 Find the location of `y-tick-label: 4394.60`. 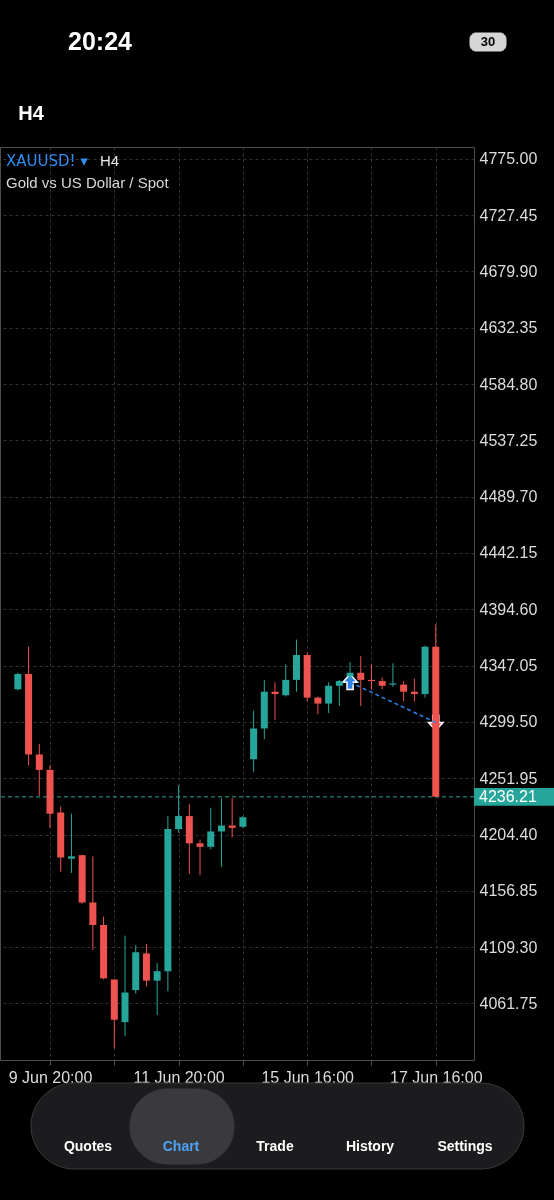

y-tick-label: 4394.60 is located at coordinates (508, 609).